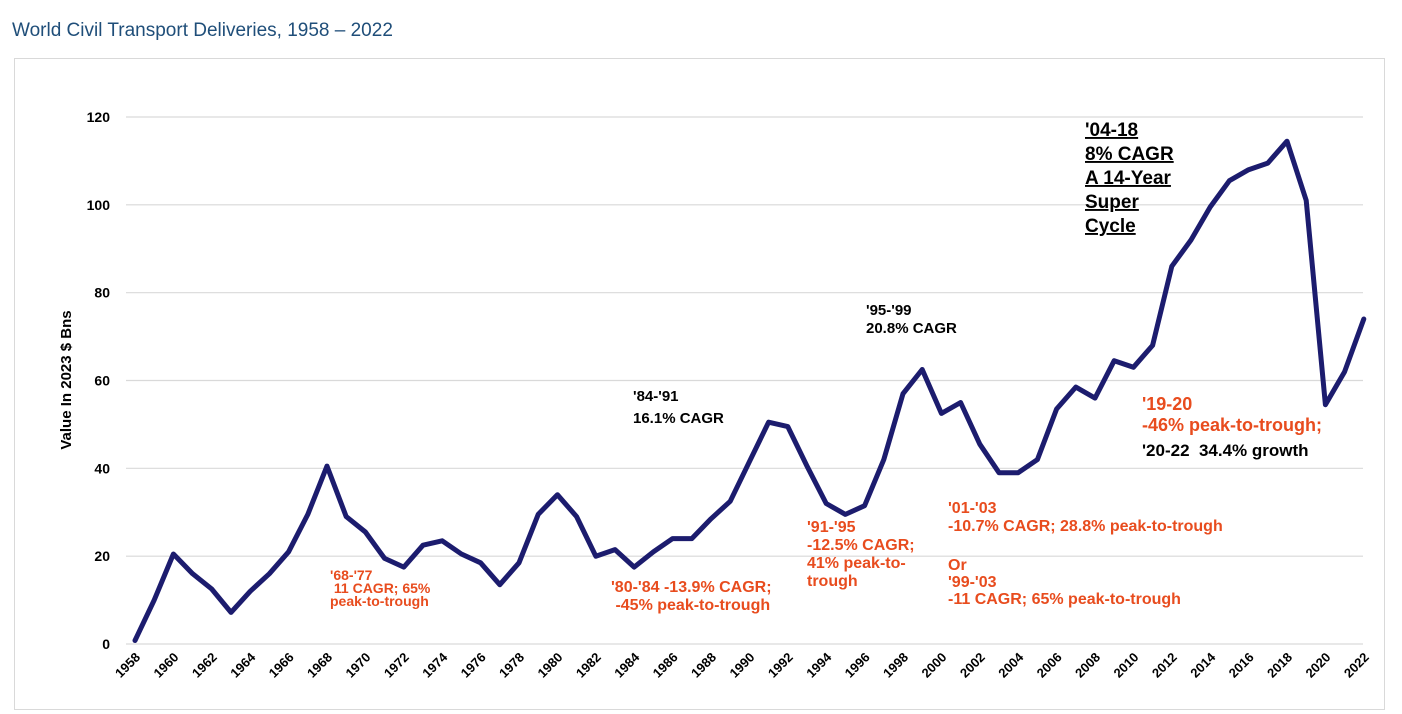 The width and height of the screenshot is (1402, 714). I want to click on annotation-line: '91-'95, so click(831, 527).